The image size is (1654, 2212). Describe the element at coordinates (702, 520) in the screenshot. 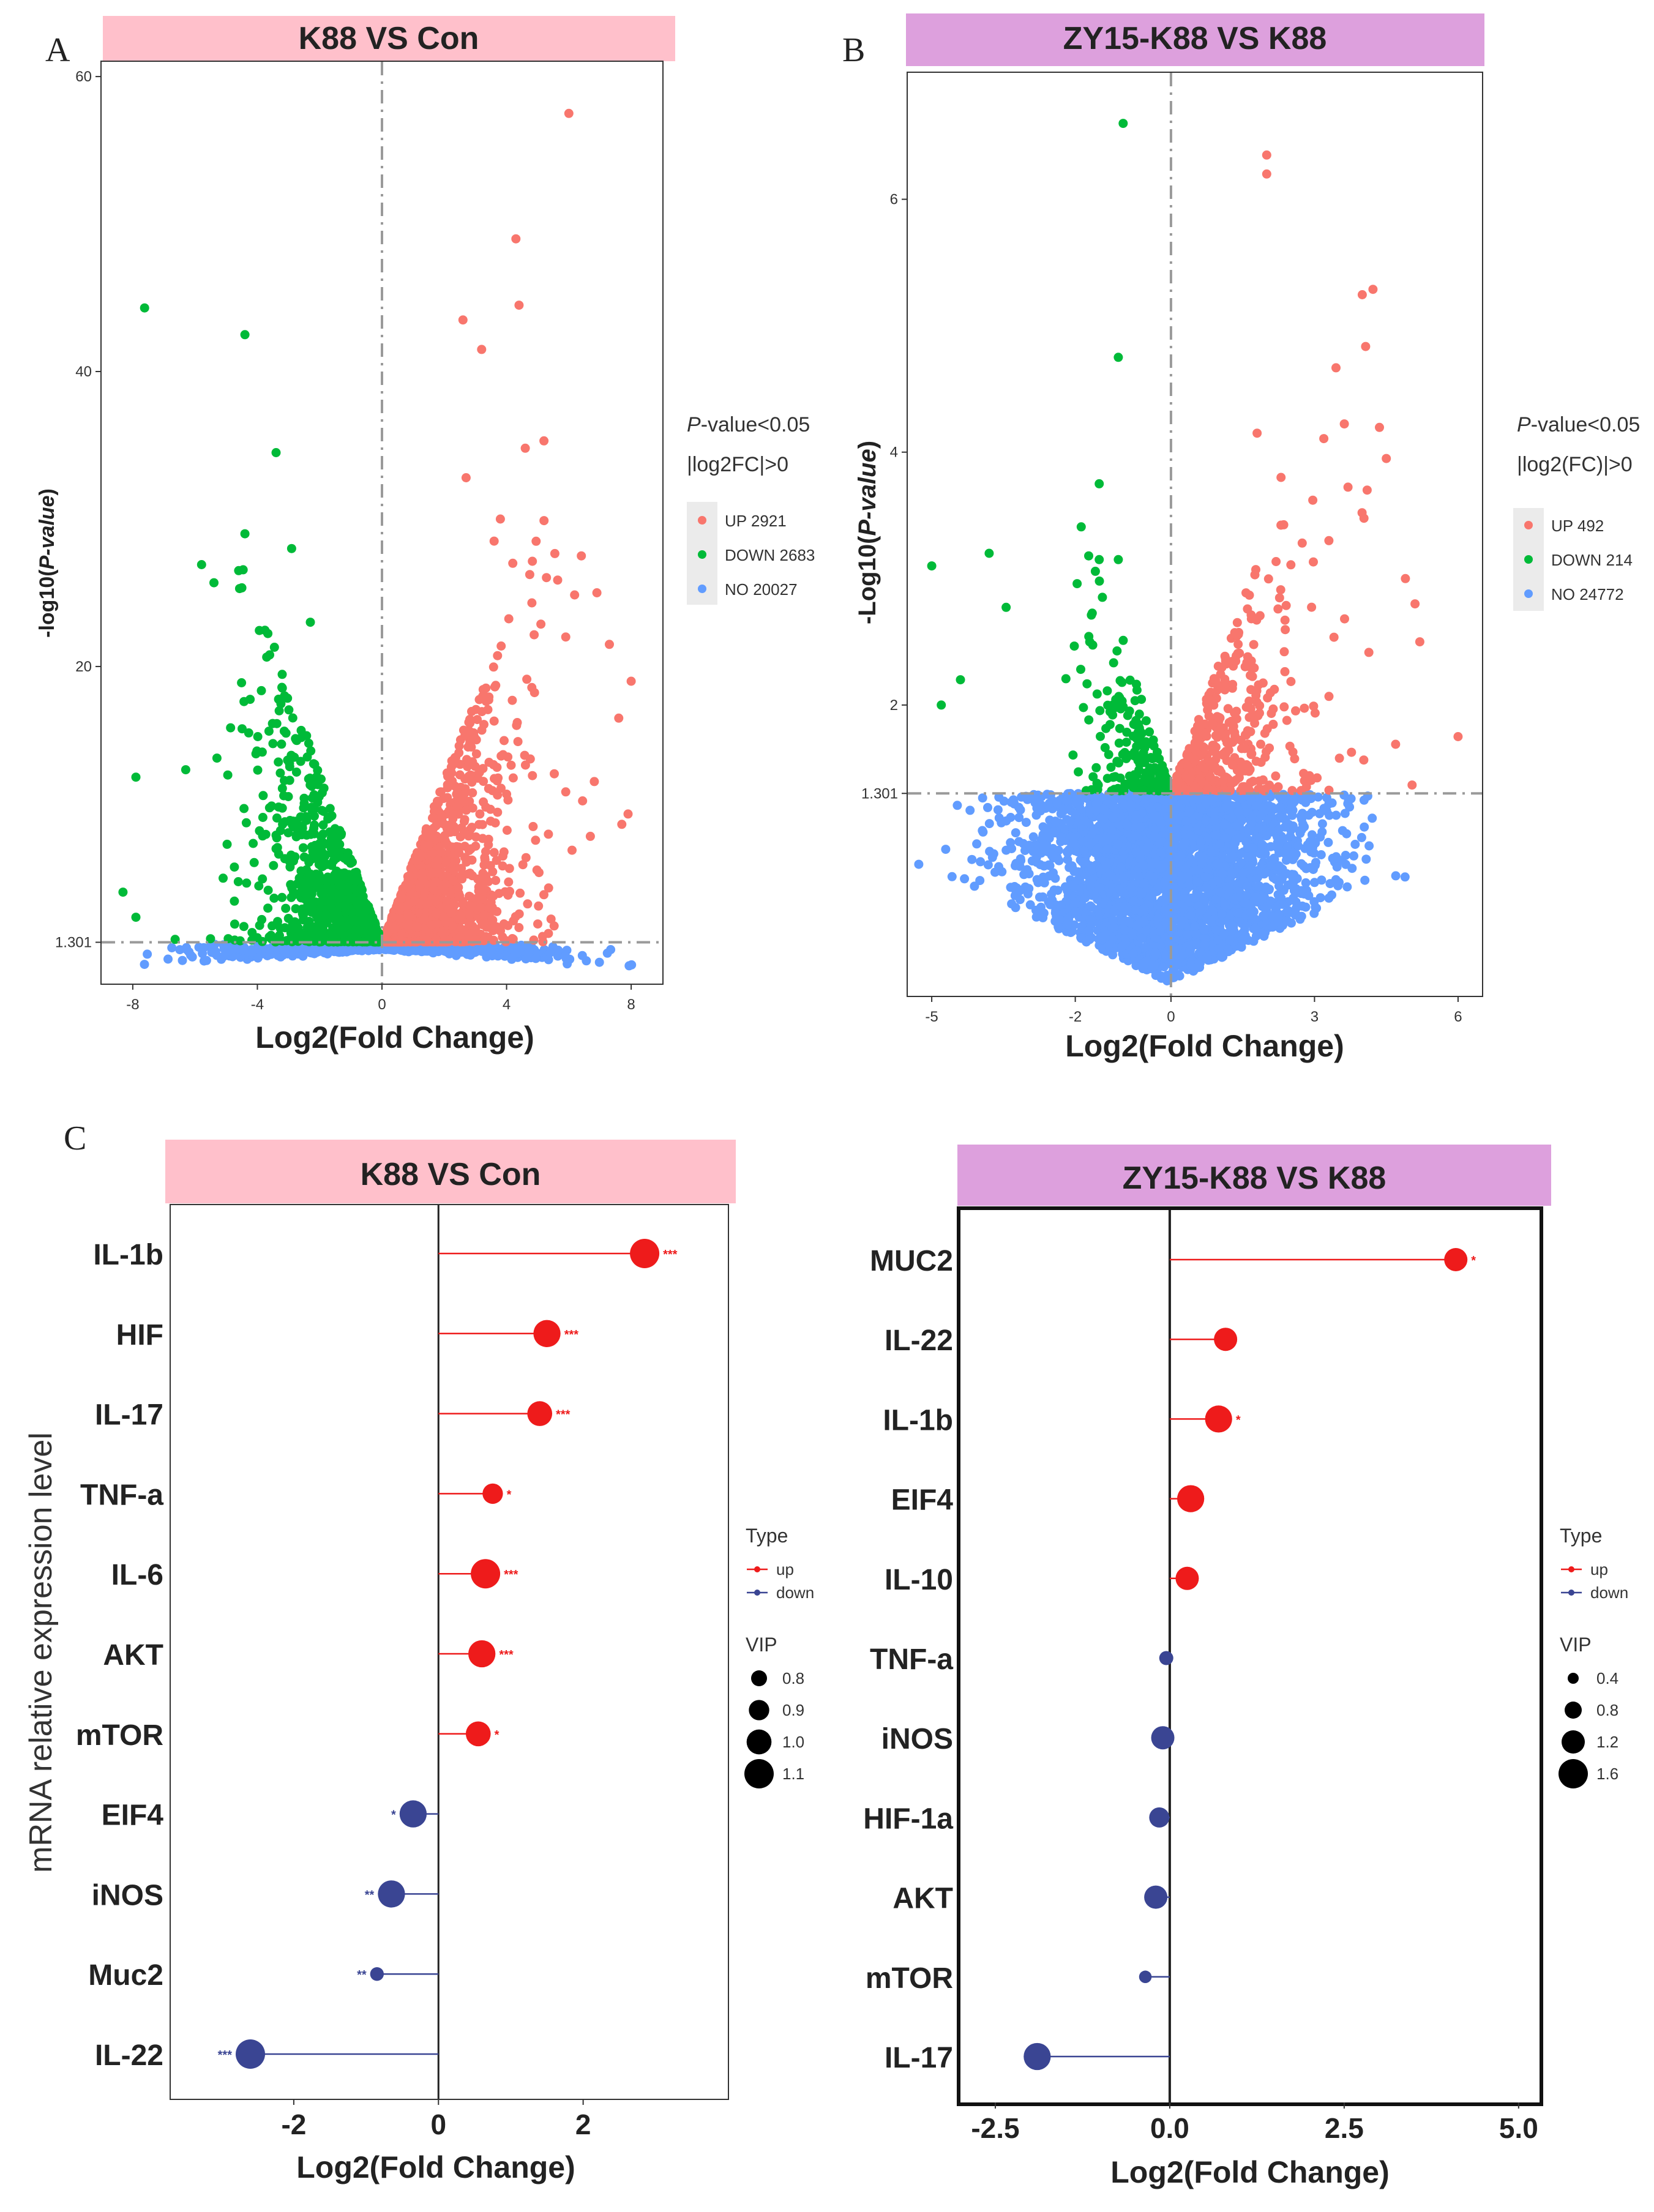

I see `legend-up-key` at that location.